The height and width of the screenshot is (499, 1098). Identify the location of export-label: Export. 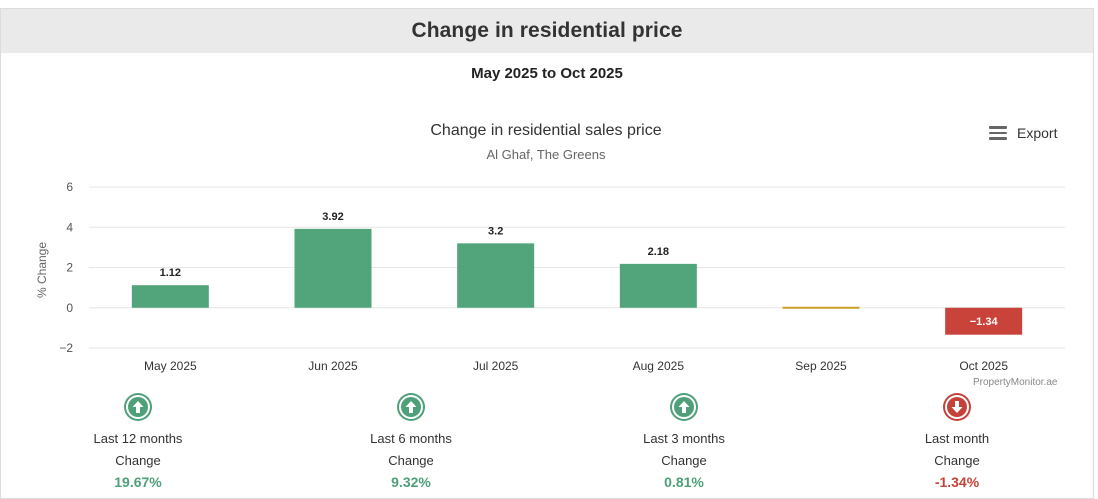
(1037, 133).